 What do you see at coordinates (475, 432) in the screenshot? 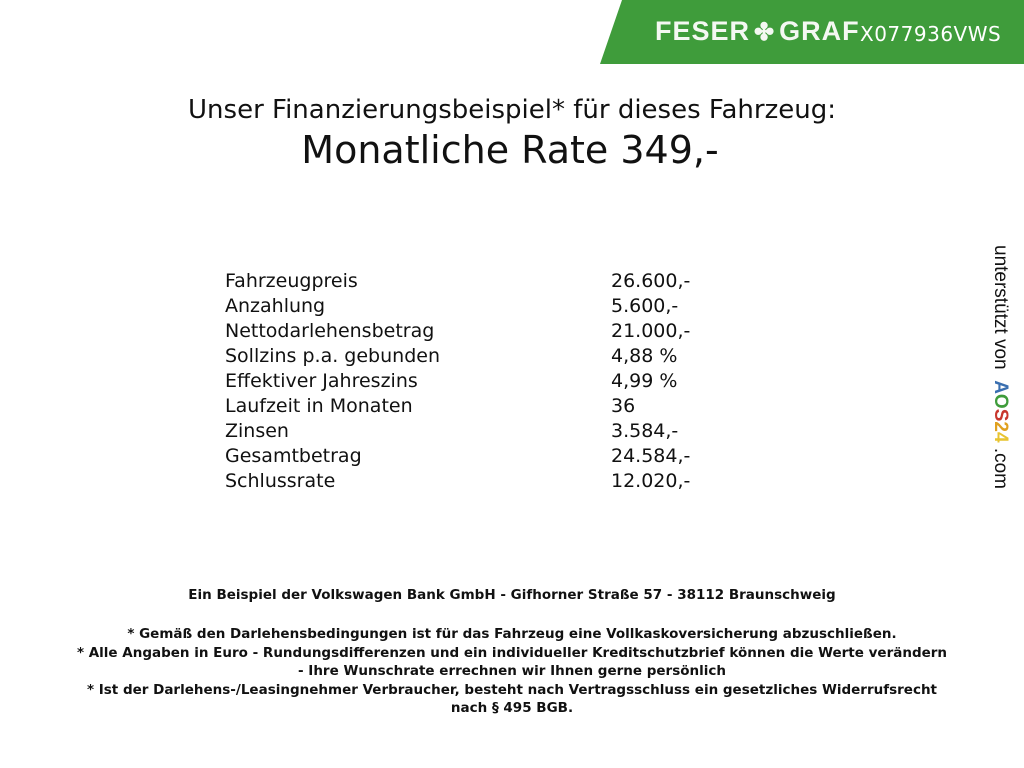
I see `table-row: Zinsen 3.584,-` at bounding box center [475, 432].